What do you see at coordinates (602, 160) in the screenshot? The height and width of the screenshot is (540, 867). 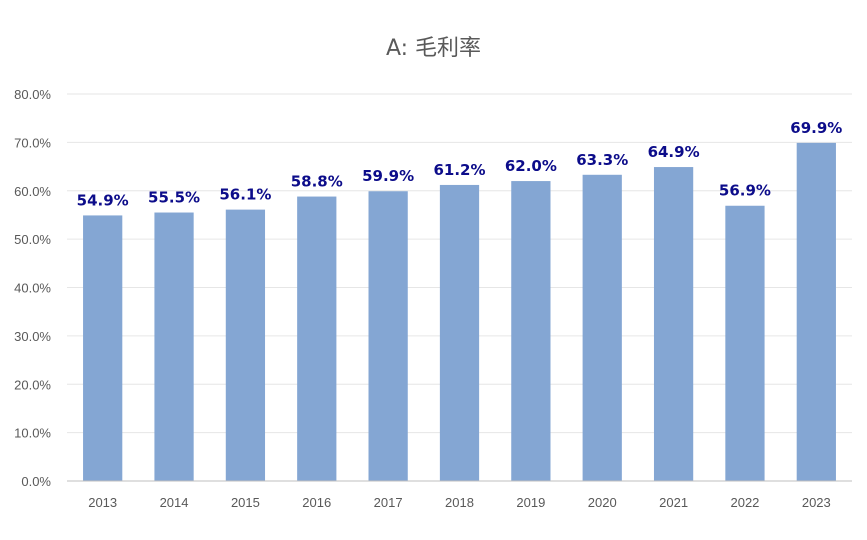 I see `data-label-2020: 63.3%` at bounding box center [602, 160].